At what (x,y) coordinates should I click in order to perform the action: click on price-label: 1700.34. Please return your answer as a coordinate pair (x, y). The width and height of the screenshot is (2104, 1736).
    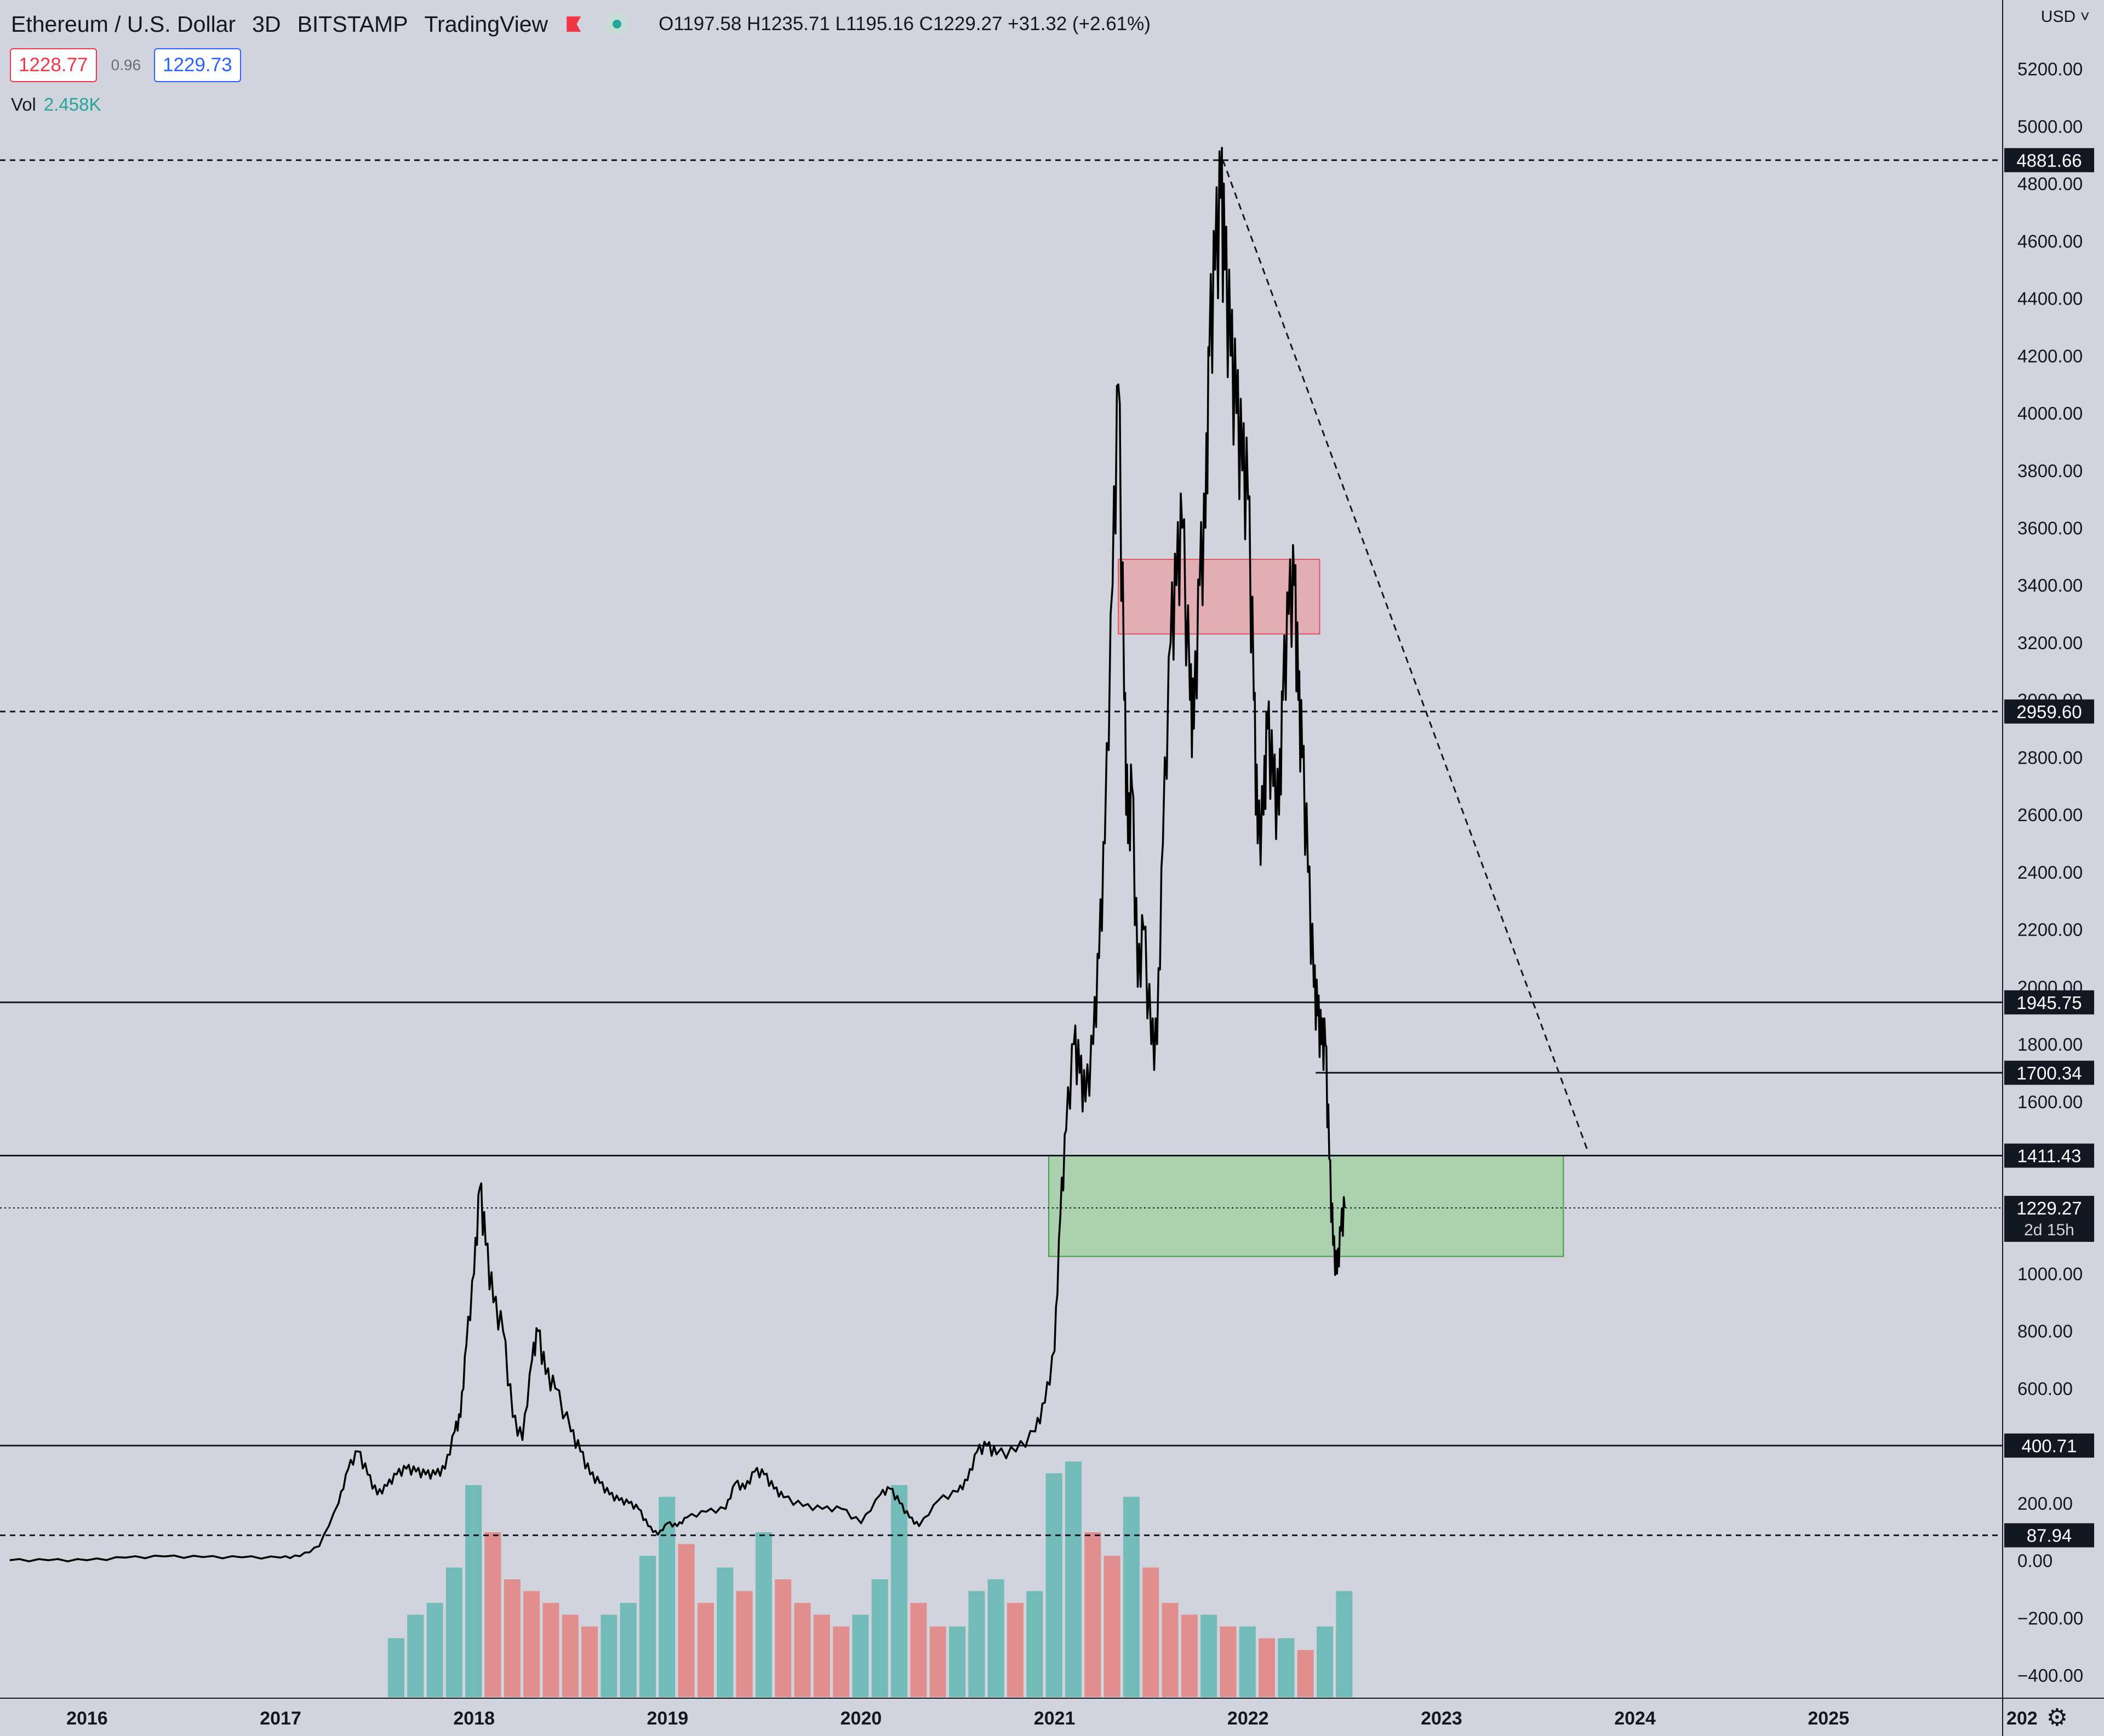
    Looking at the image, I should click on (2049, 1073).